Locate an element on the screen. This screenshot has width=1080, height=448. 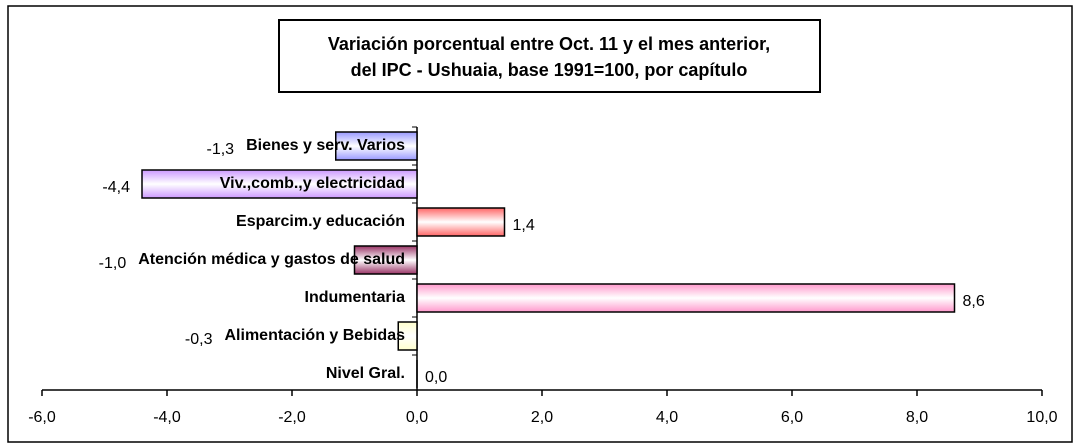
value-label: 1,4 is located at coordinates (524, 225).